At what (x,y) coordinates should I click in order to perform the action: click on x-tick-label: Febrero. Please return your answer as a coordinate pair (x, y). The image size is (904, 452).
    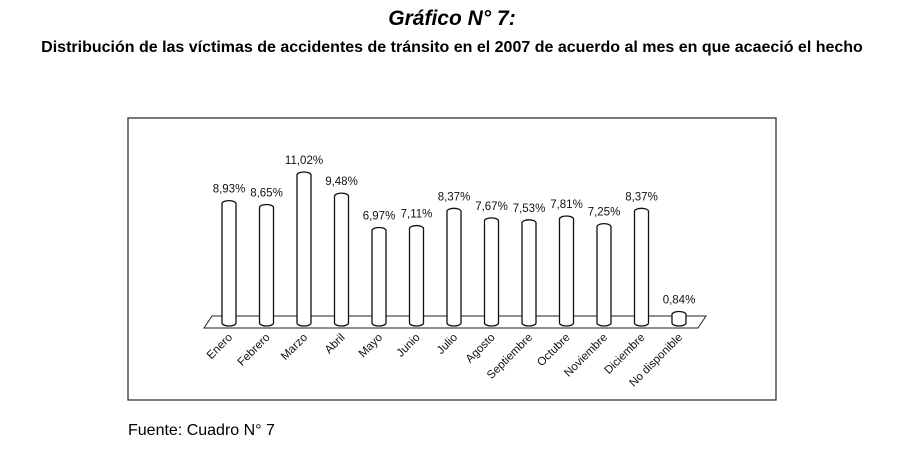
    Looking at the image, I should click on (254, 350).